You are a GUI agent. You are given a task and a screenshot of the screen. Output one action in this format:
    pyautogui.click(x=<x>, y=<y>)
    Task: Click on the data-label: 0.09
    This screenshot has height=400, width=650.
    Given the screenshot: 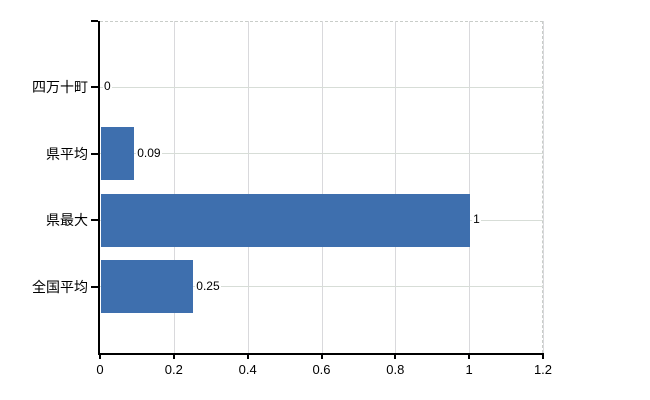 What is the action you would take?
    pyautogui.click(x=149, y=153)
    